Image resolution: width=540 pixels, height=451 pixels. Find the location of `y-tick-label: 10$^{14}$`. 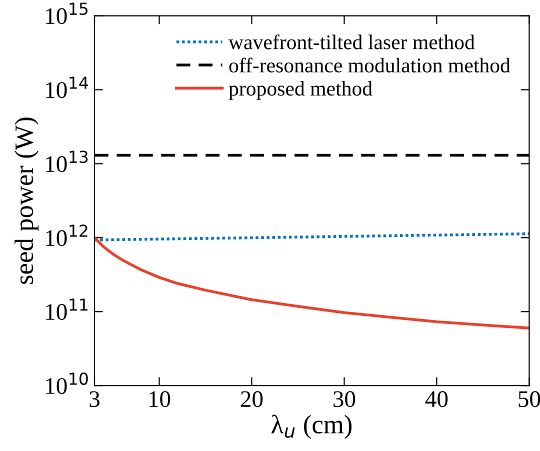

y-tick-label: 10$^{14}$ is located at coordinates (67, 87).